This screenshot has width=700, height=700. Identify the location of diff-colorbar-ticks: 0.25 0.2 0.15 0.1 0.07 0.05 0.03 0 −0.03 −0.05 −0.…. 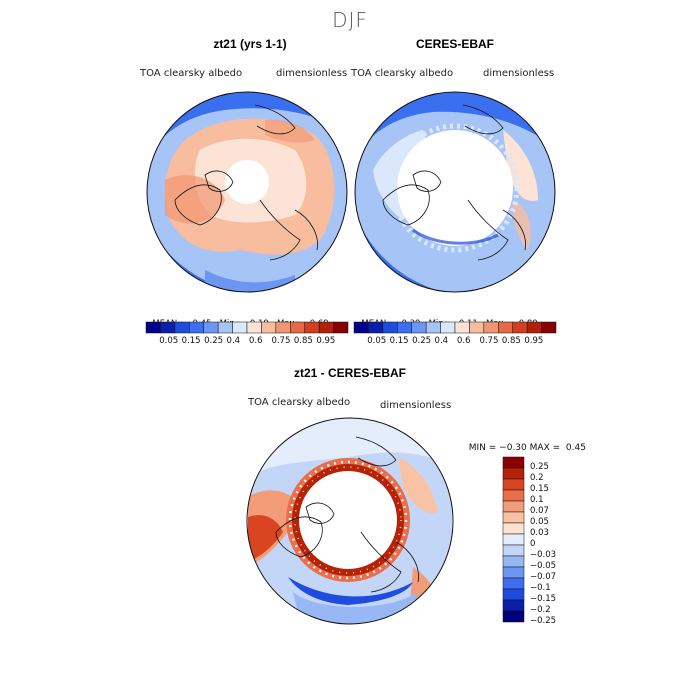
(560, 541).